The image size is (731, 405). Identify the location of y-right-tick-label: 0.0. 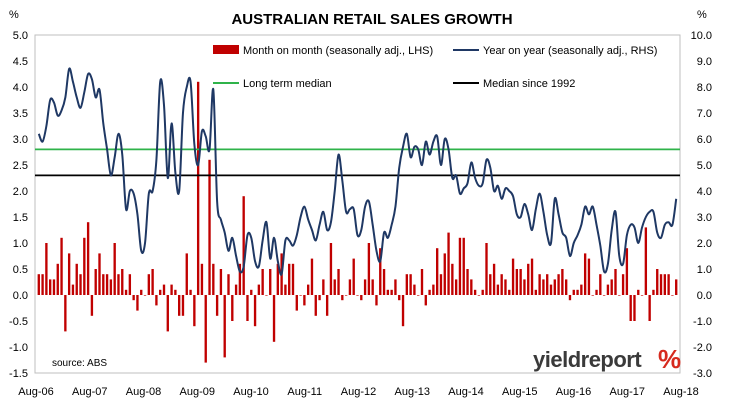
(704, 296).